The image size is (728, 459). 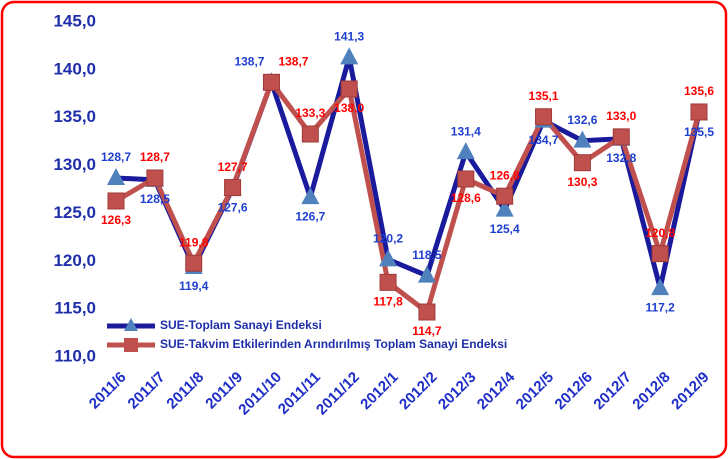 What do you see at coordinates (310, 216) in the screenshot?
I see `data-label: 126,7` at bounding box center [310, 216].